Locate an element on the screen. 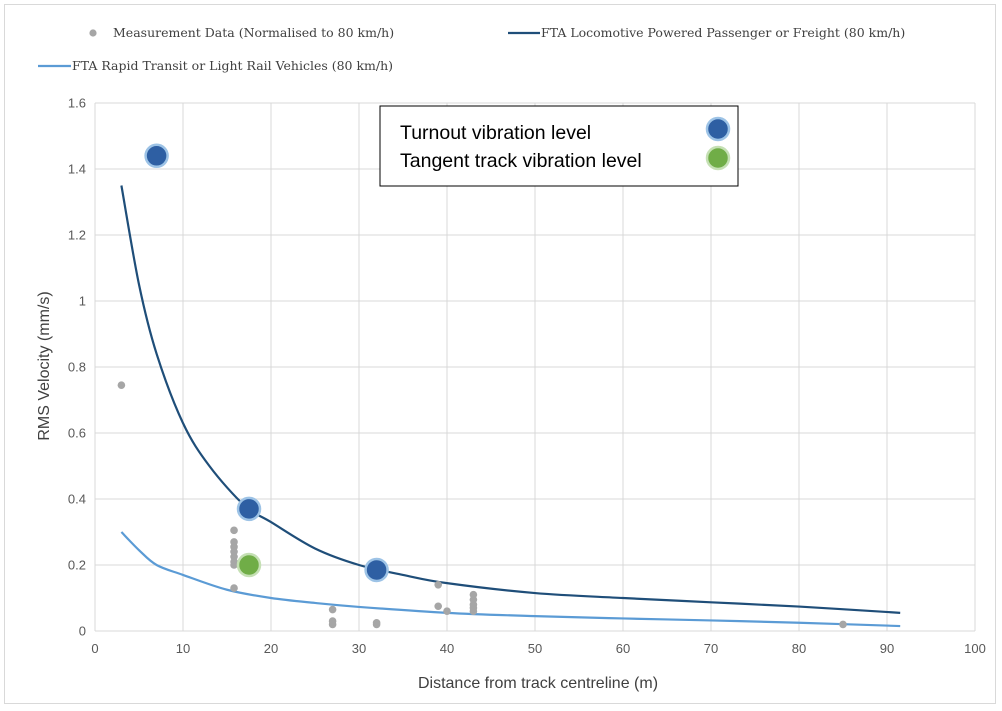 Image resolution: width=1002 pixels, height=711 pixels. y-axis-title: RMS Velocity (mm/s) is located at coordinates (44, 365).